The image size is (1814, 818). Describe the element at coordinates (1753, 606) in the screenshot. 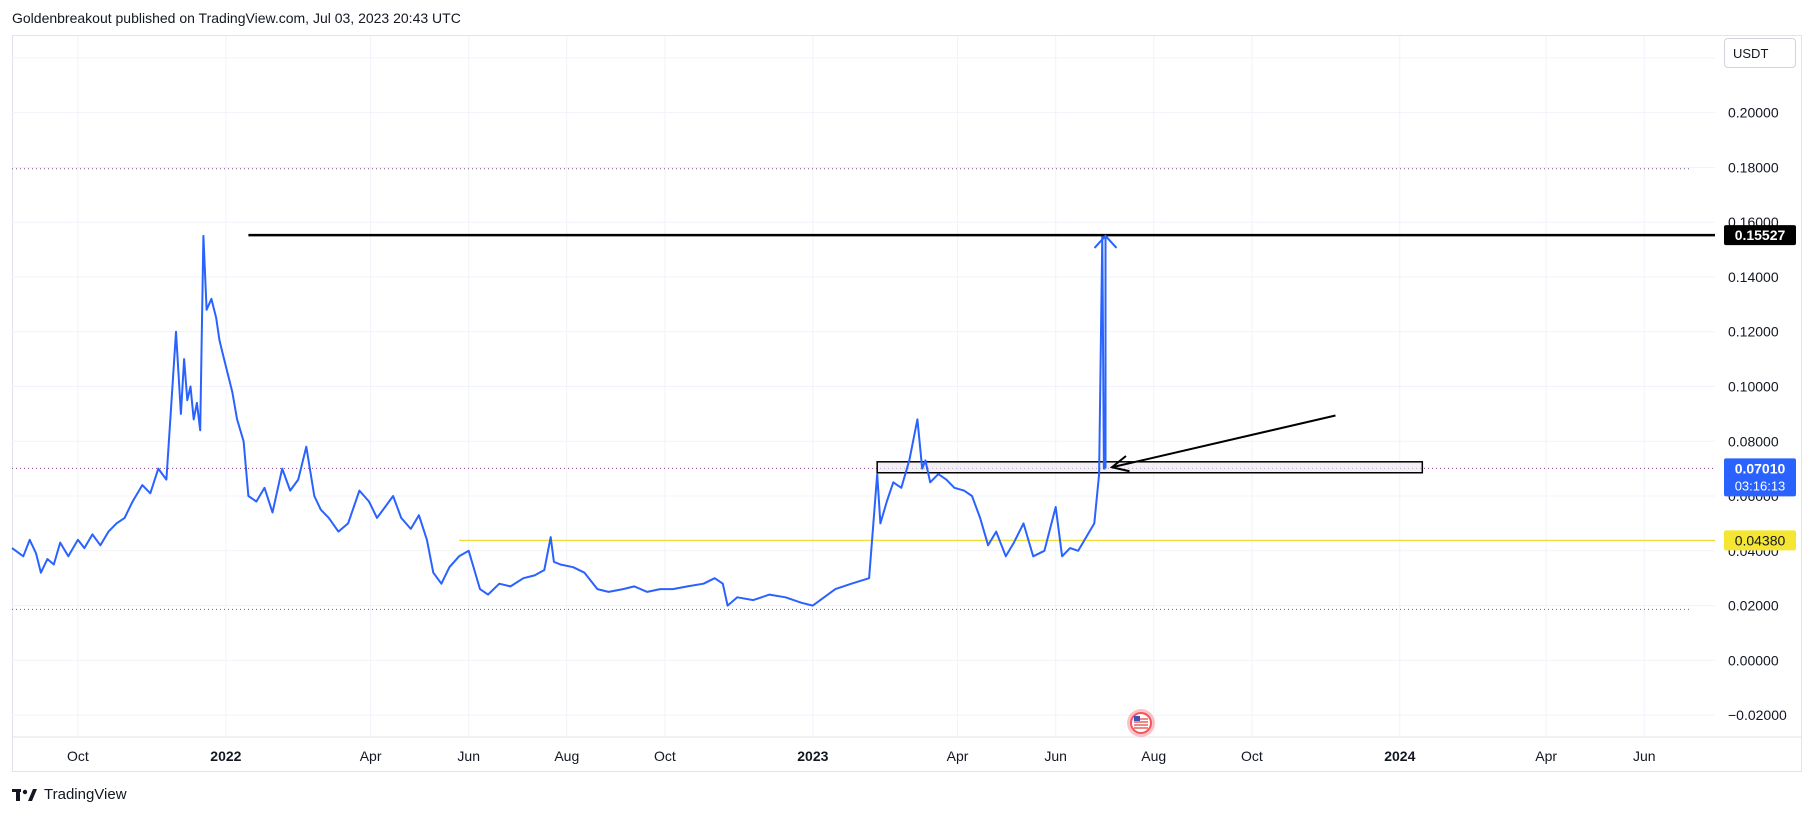

I see `y-tick-label: 0.02000` at that location.